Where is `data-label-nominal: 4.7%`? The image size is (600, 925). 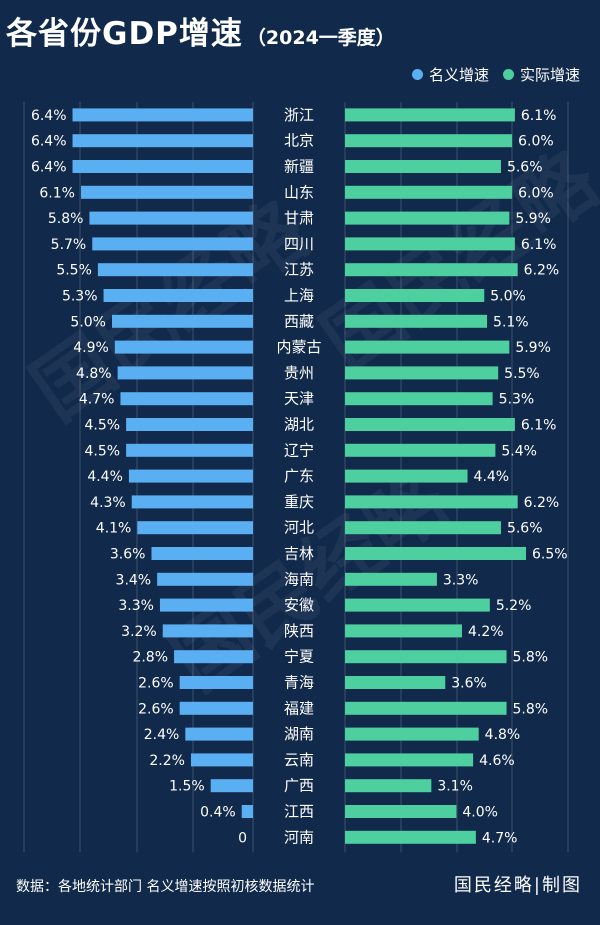 data-label-nominal: 4.7% is located at coordinates (97, 400).